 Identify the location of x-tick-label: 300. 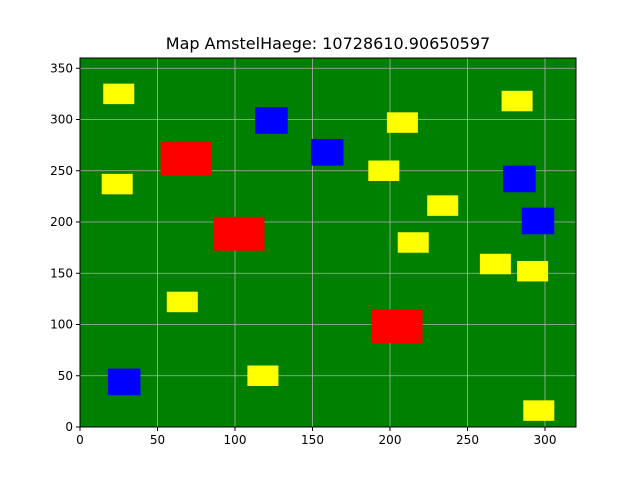
(545, 440).